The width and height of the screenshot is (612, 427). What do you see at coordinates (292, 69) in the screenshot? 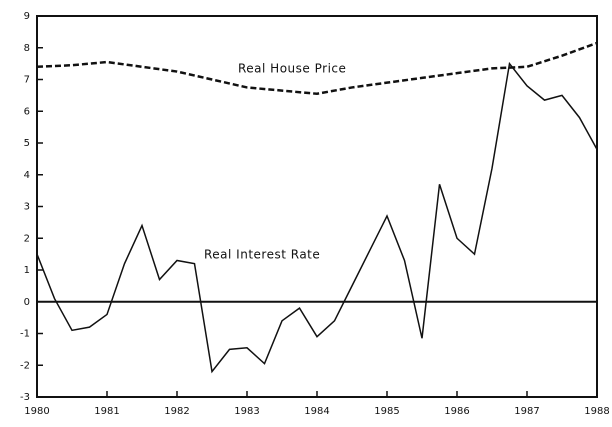
I see `annotation: Real House Price` at bounding box center [292, 69].